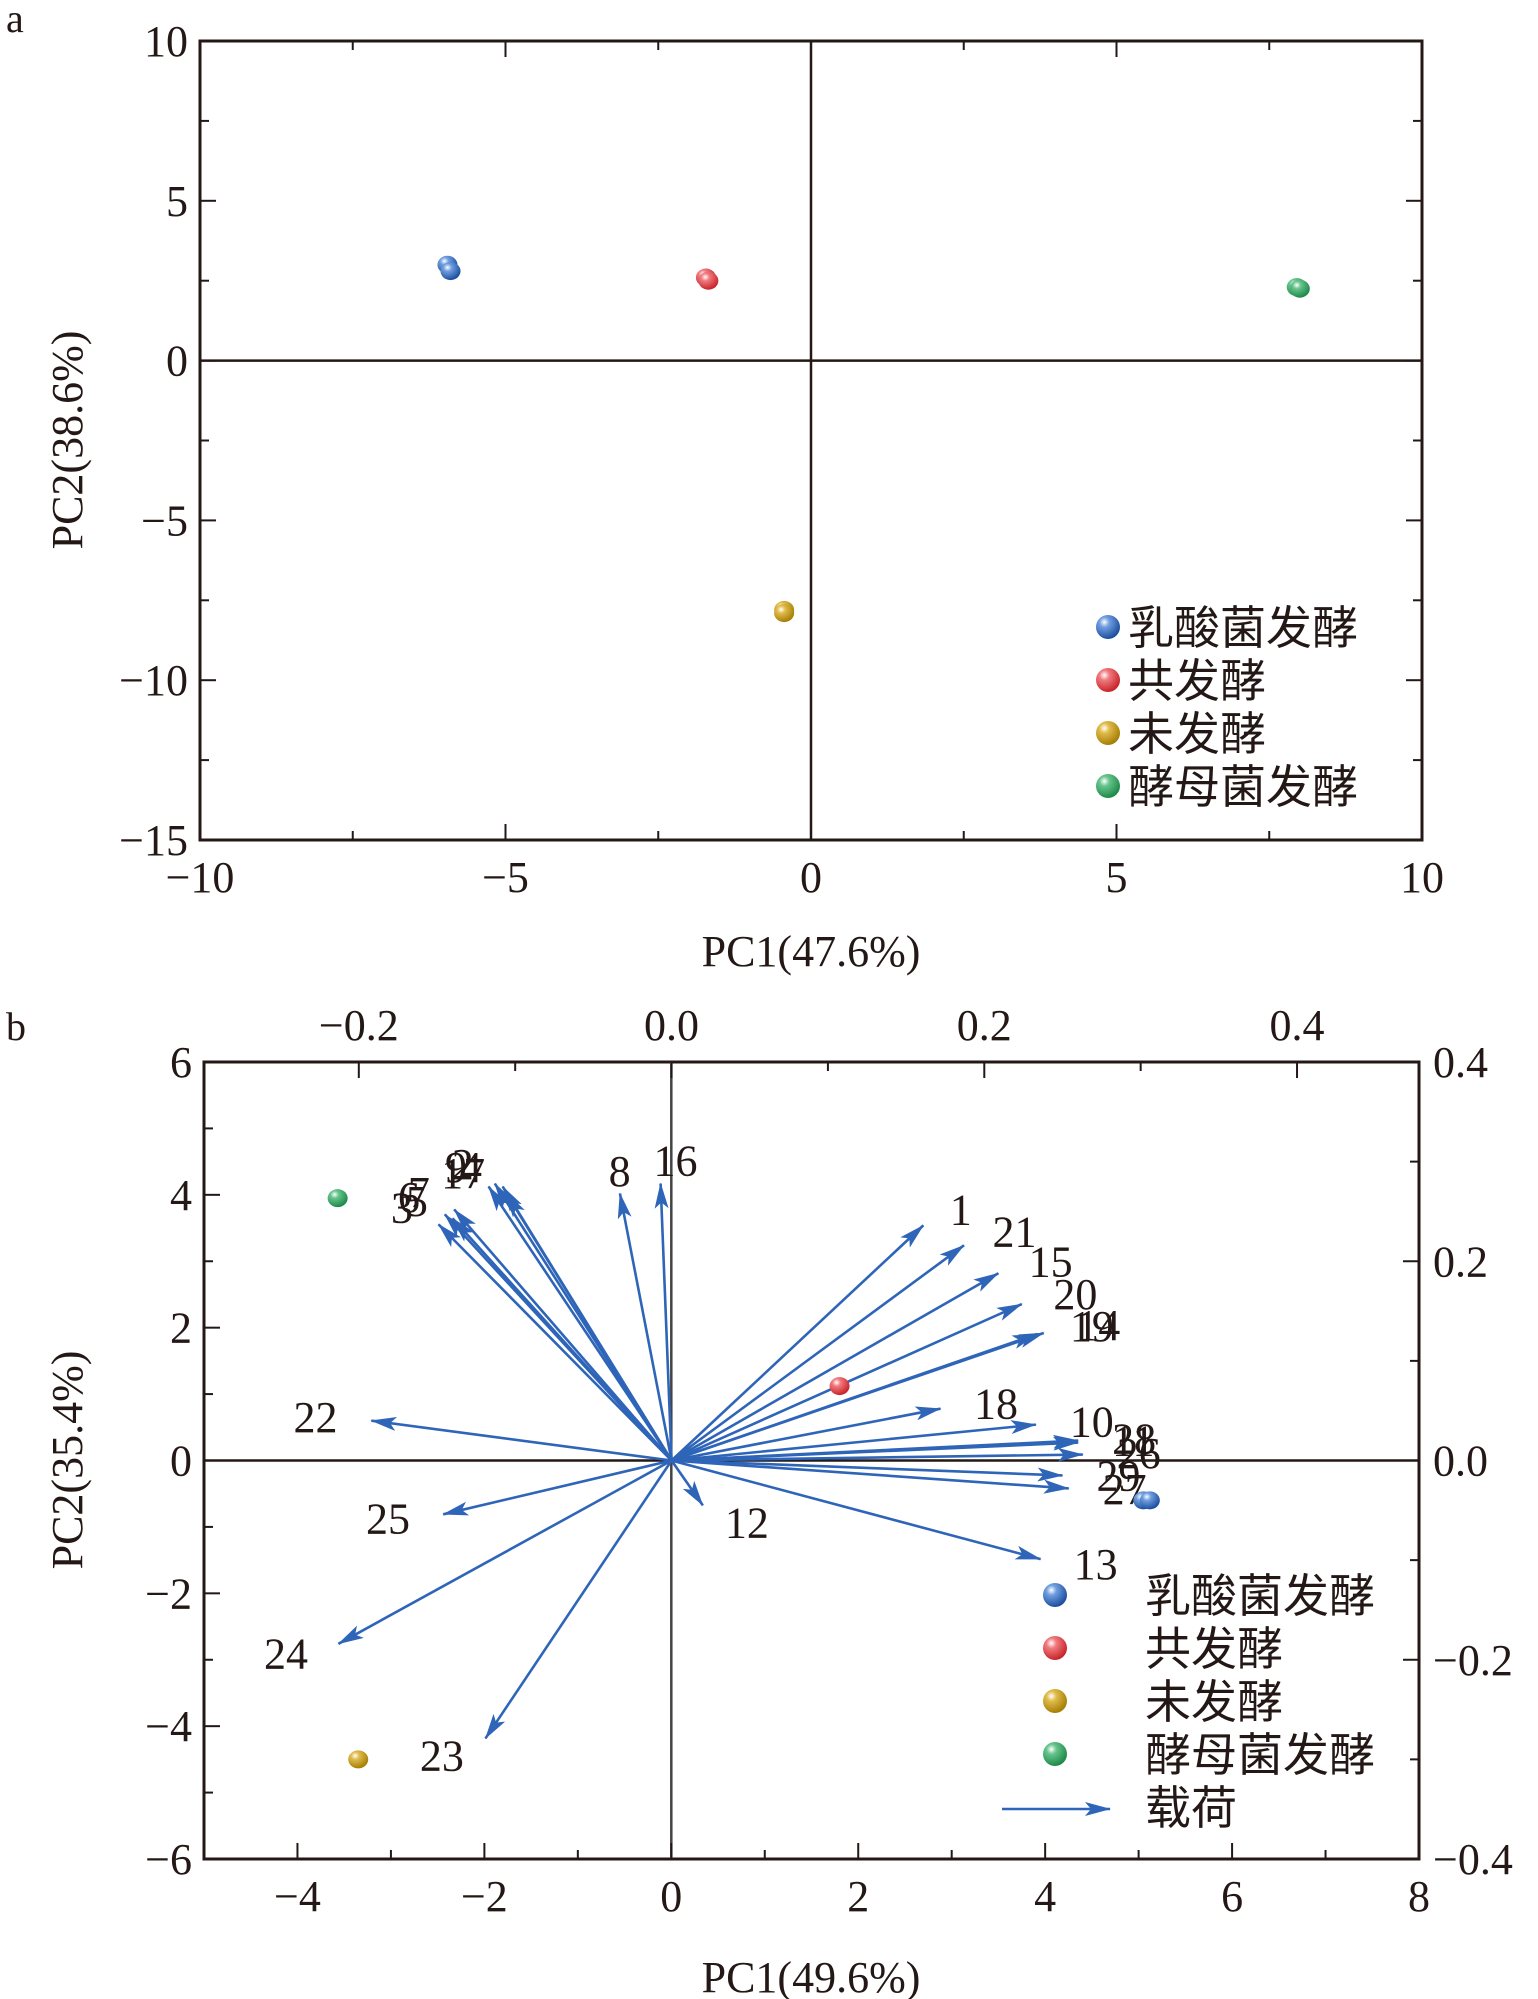  Describe the element at coordinates (442, 1756) in the screenshot. I see `loading-label-23: 23` at that location.